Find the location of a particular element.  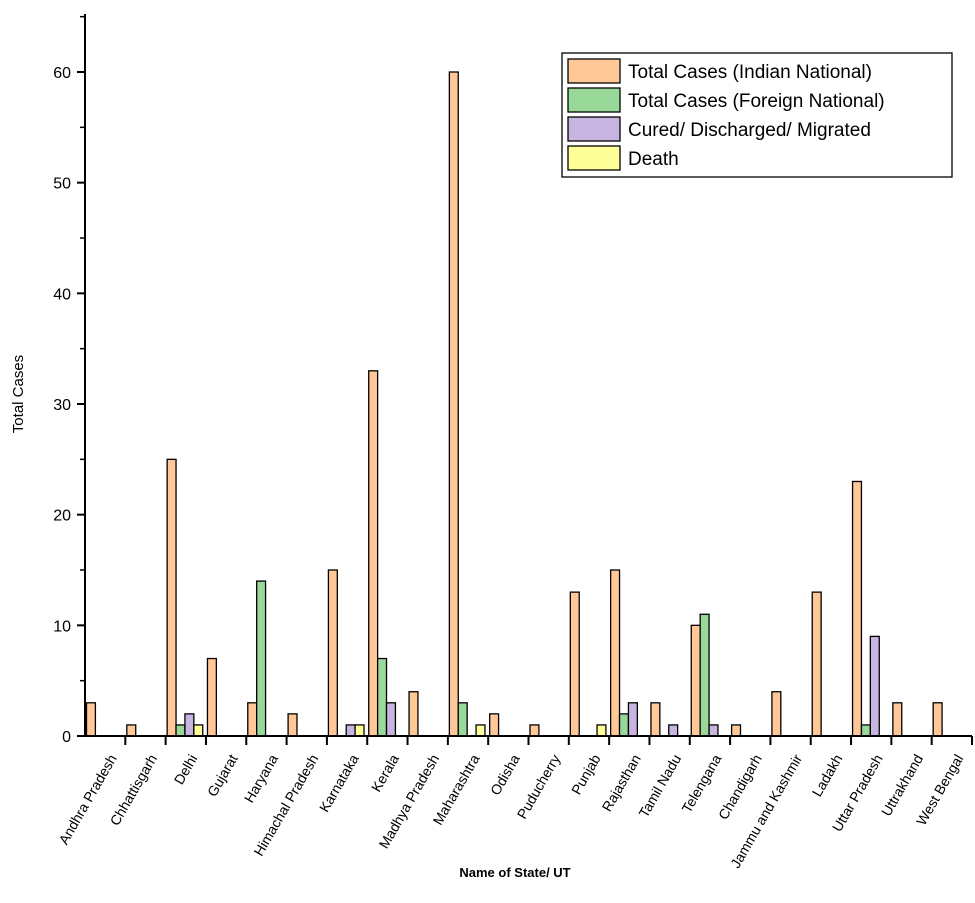

bar-1-west-bengal is located at coordinates (937, 719).